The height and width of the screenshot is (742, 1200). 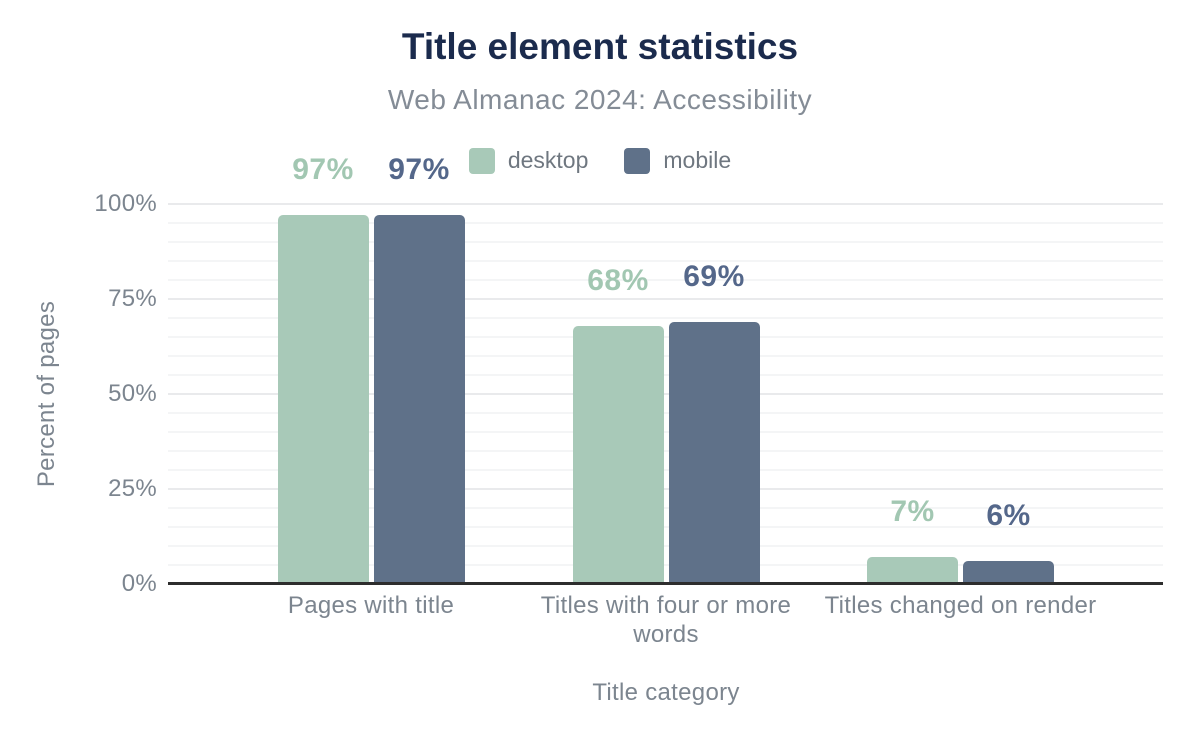 I want to click on bar-value-label-desktop-1: 68%, so click(x=618, y=280).